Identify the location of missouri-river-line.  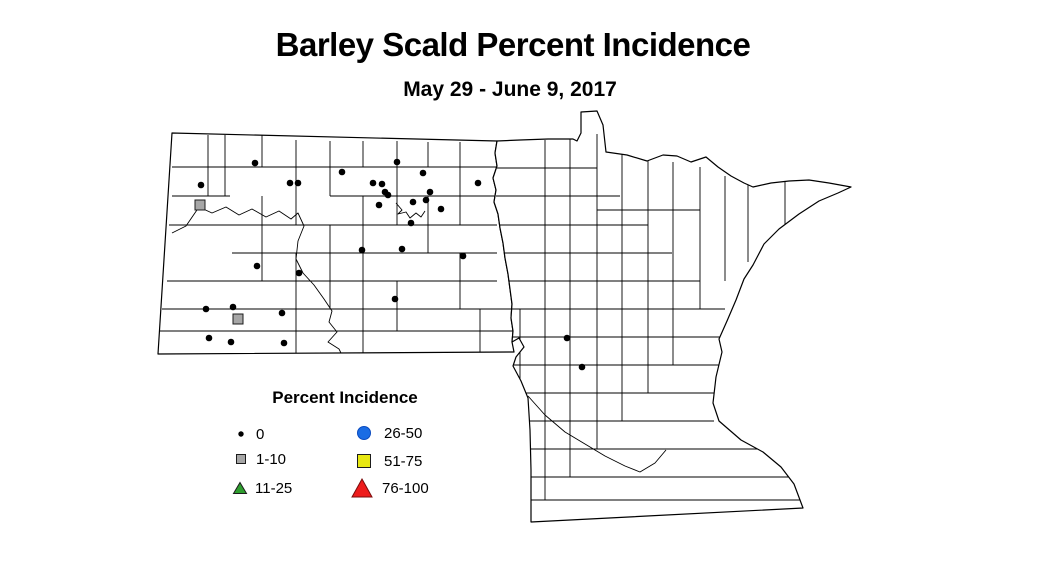
(257, 280).